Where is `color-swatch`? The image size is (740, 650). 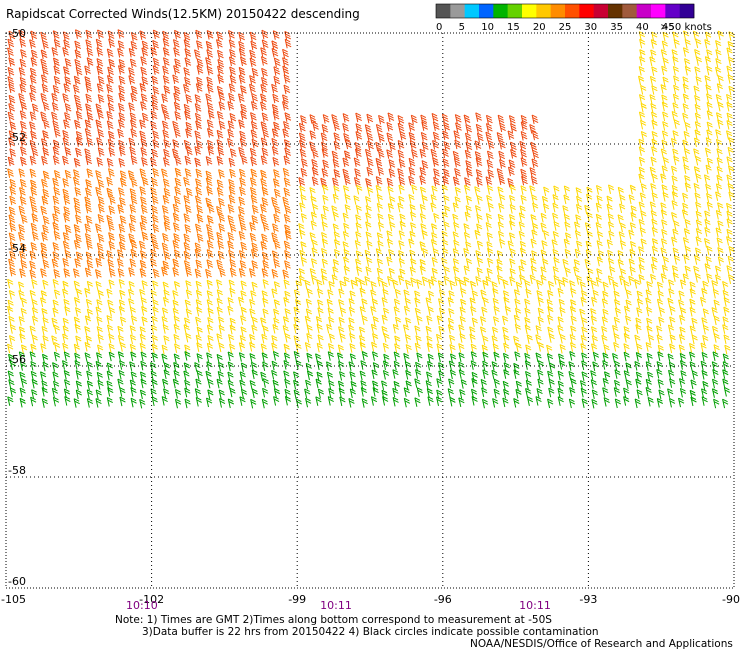
color-swatch is located at coordinates (629, 11).